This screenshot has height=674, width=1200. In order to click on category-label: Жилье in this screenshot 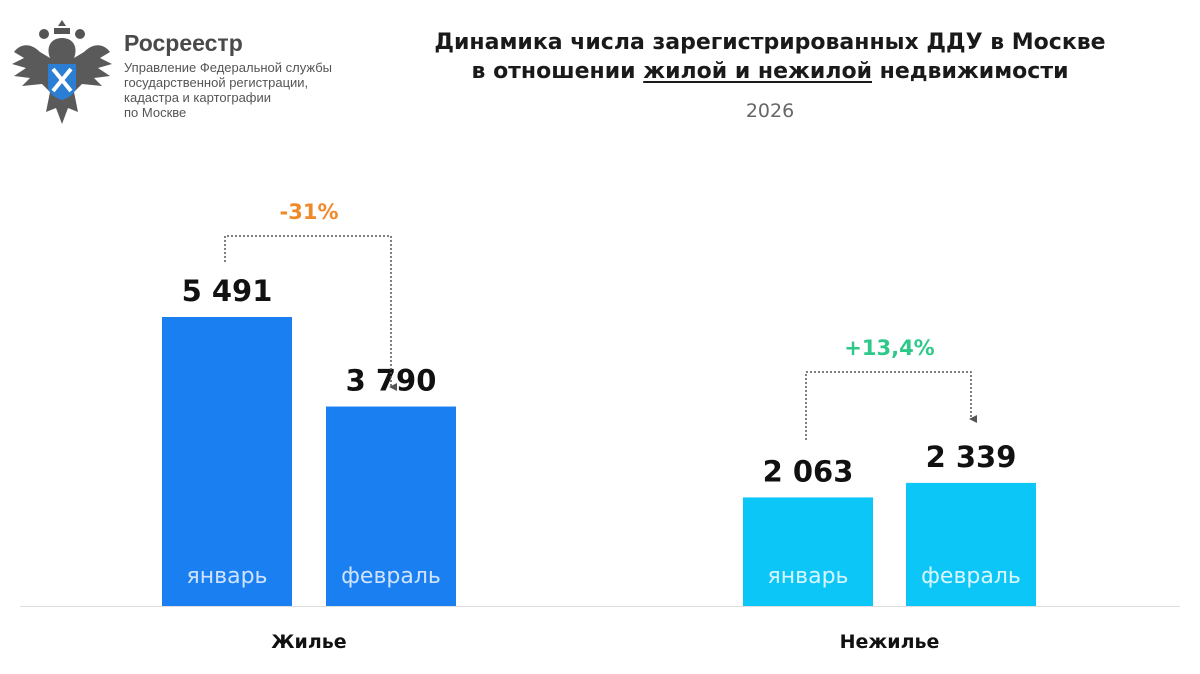, I will do `click(308, 642)`.